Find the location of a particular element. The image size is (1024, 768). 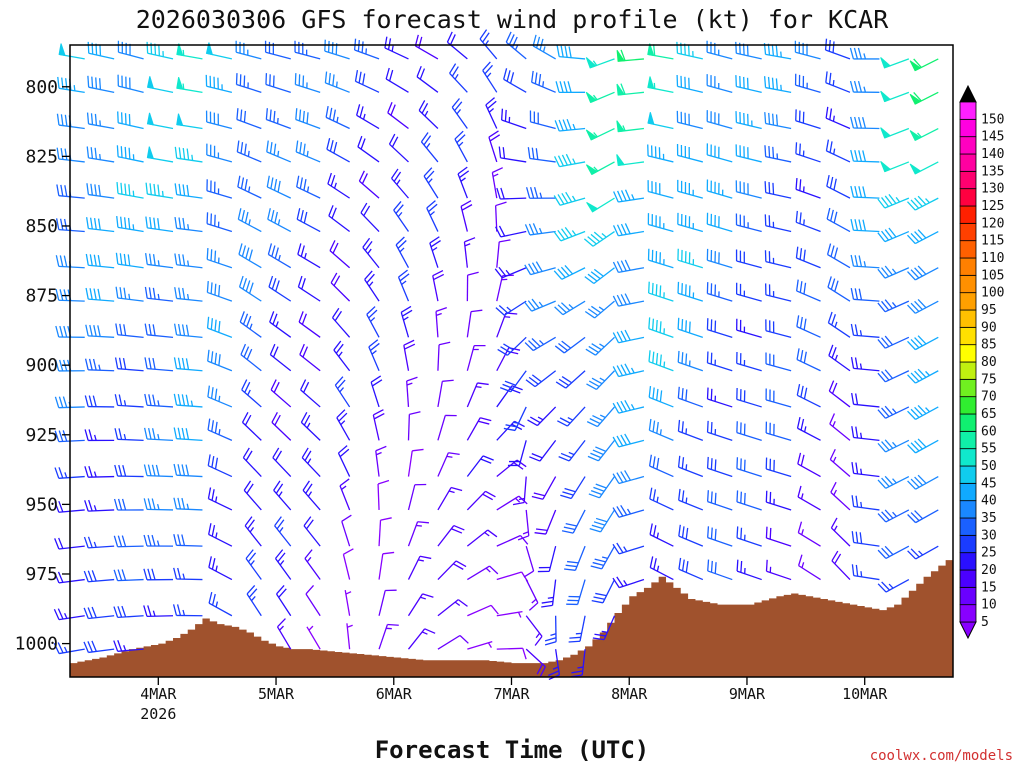

colorbar-label: 90 is located at coordinates (989, 327).